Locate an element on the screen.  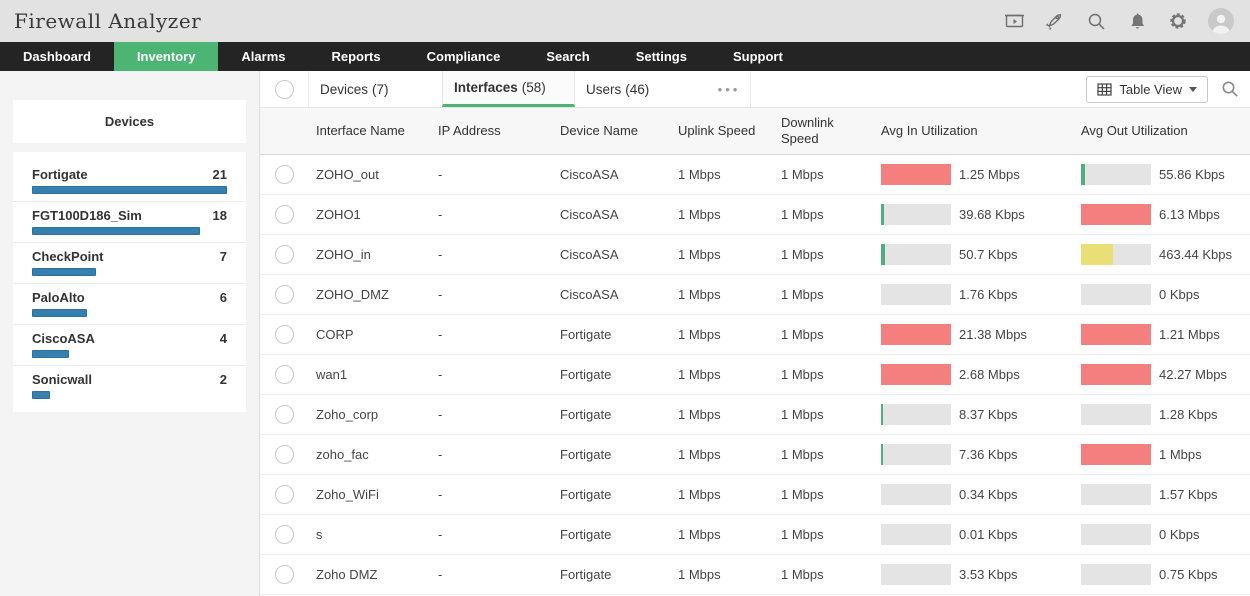
avg-in-utilization-cell: 39.68 Kbps is located at coordinates (974, 214).